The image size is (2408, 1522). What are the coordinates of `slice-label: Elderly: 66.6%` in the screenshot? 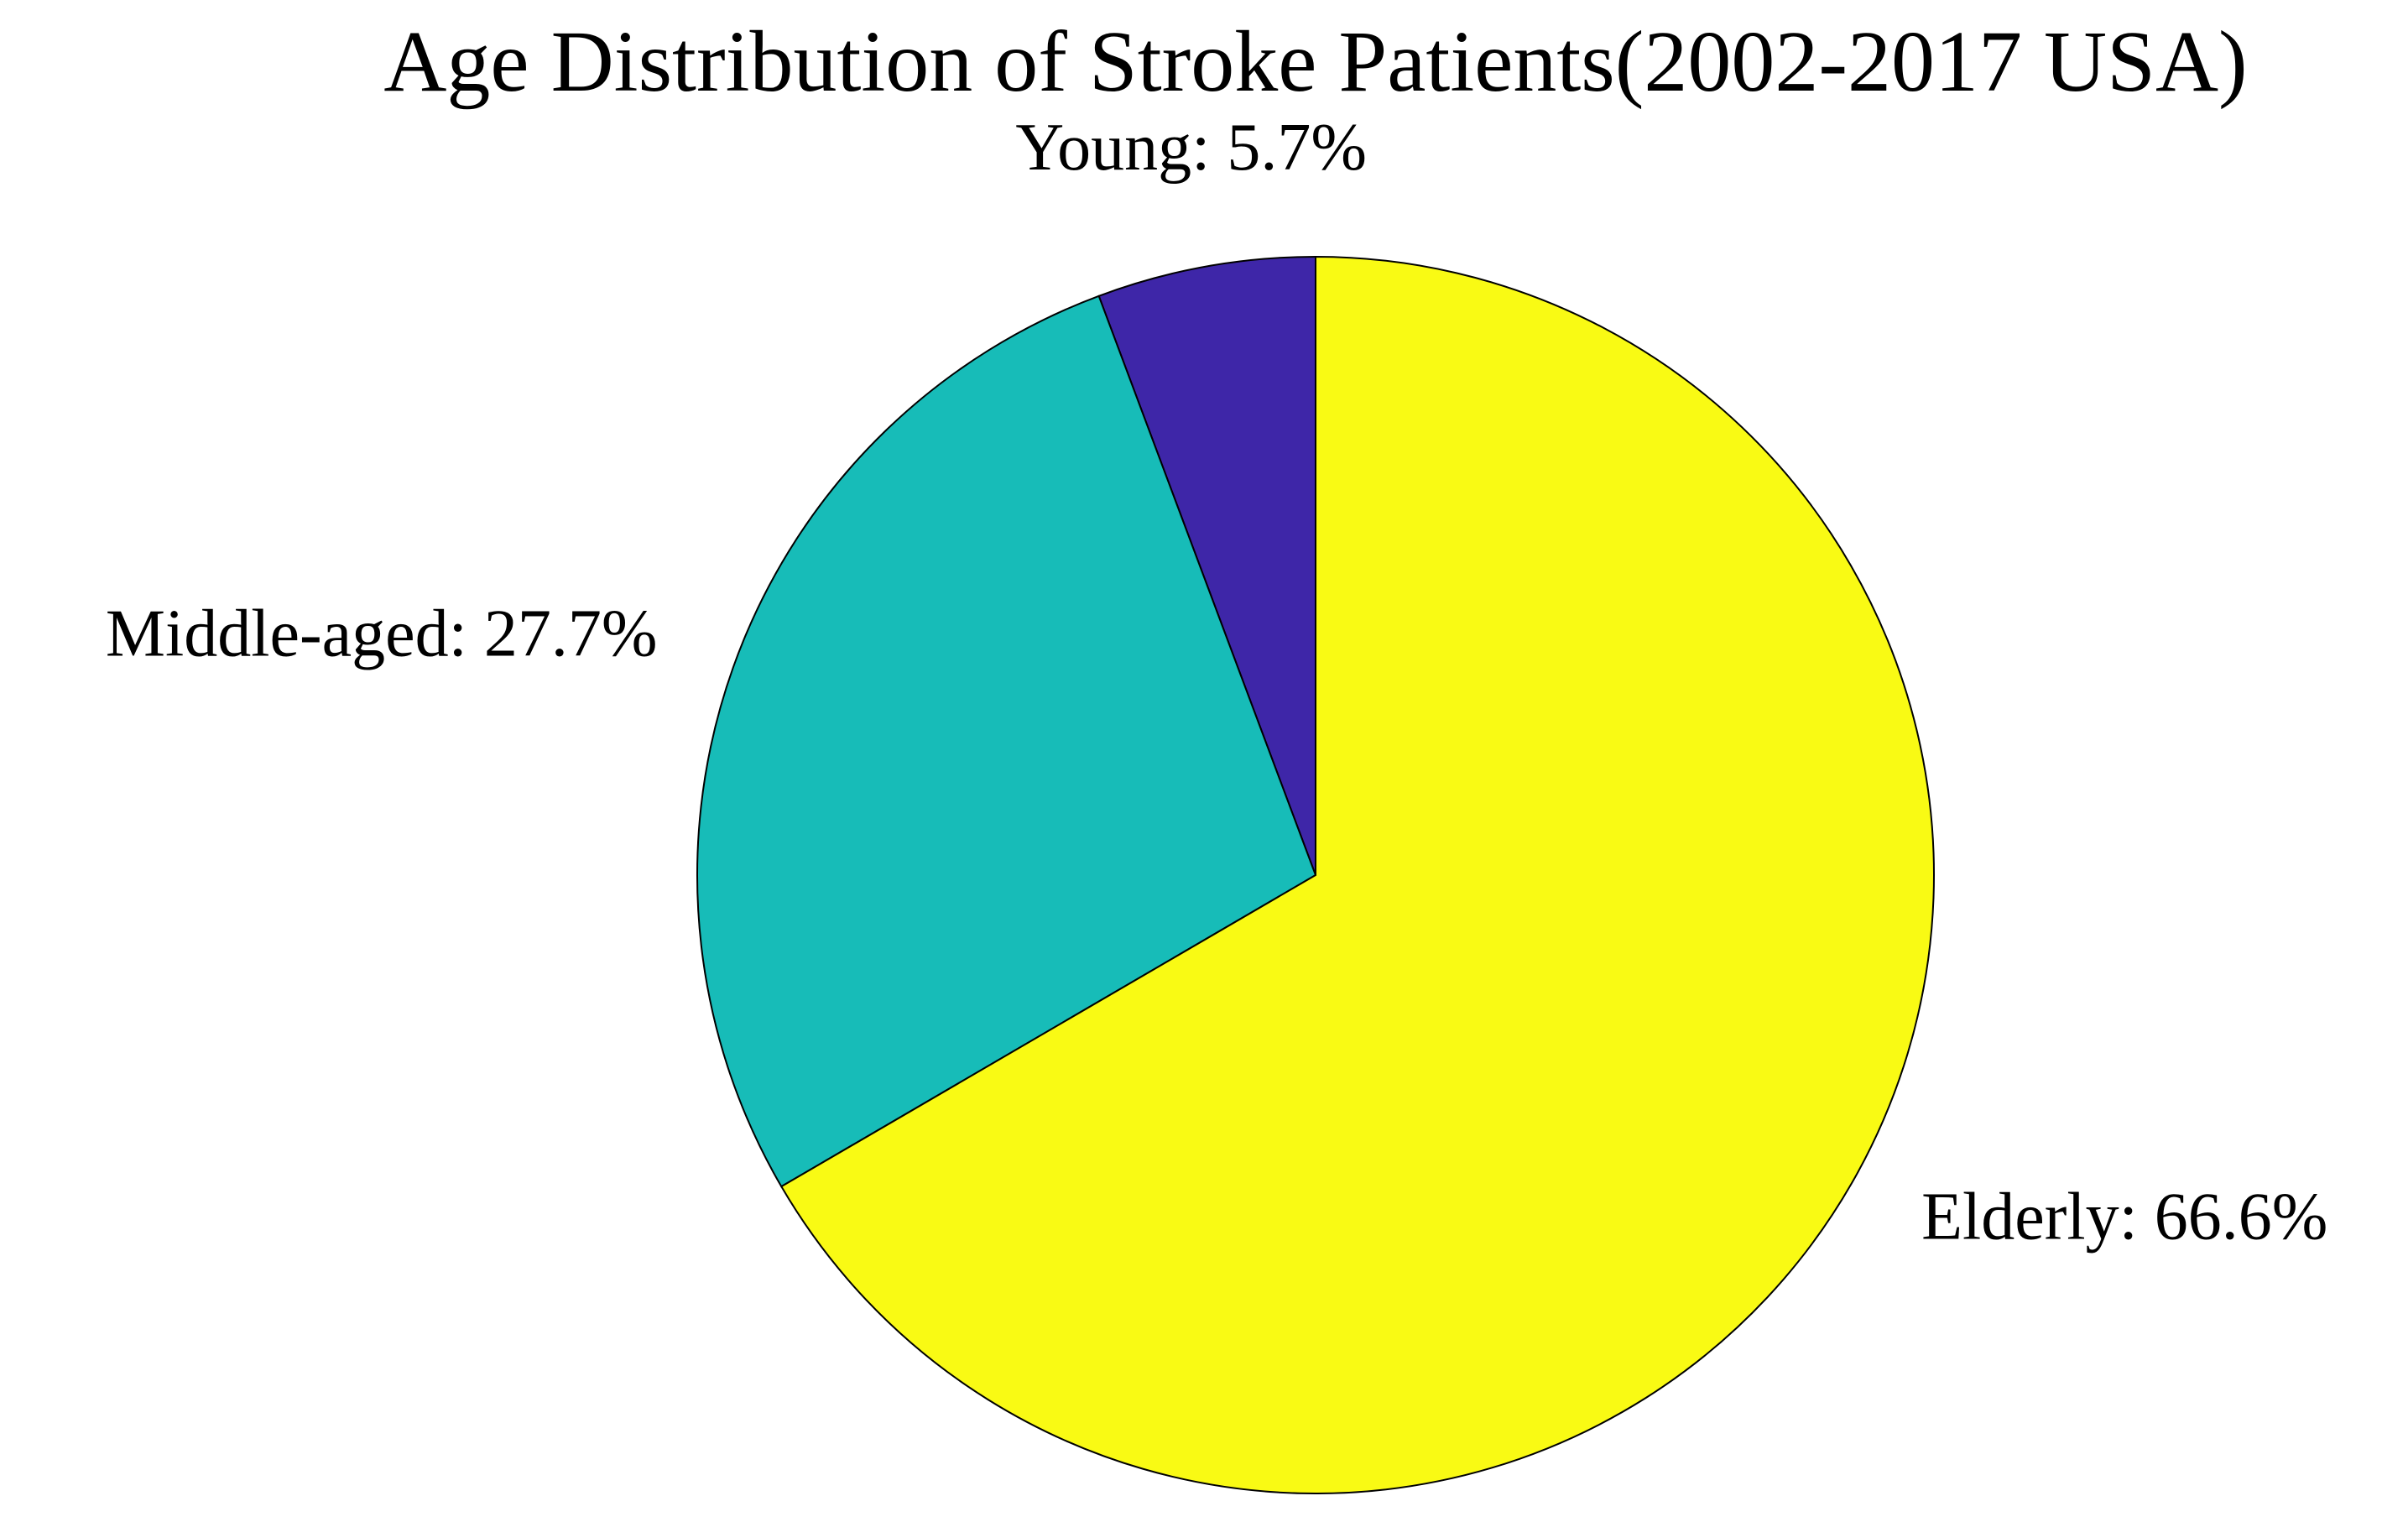 It's located at (2124, 1217).